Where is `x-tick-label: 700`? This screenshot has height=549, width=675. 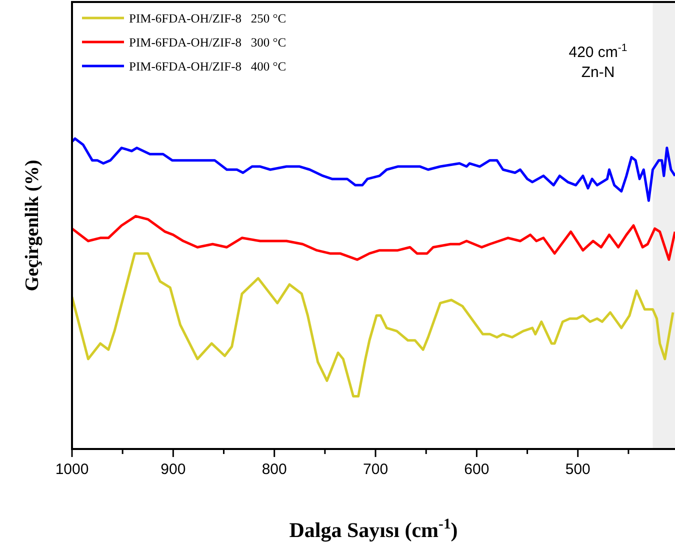 x-tick-label: 700 is located at coordinates (375, 469).